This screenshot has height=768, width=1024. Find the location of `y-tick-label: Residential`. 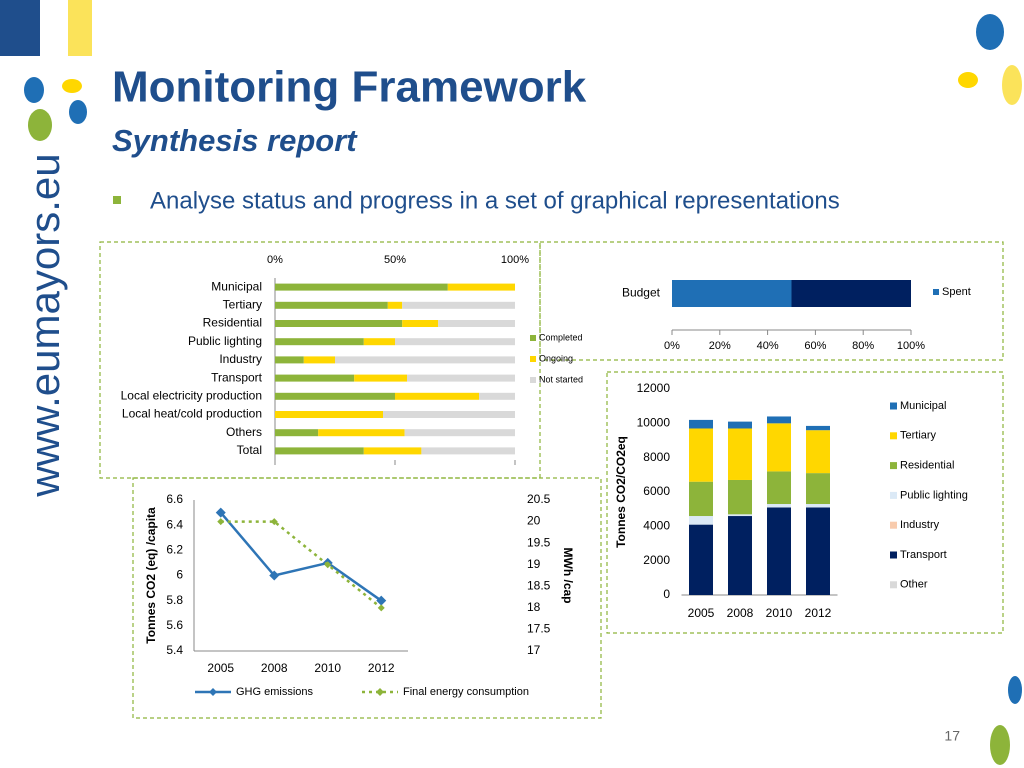

y-tick-label: Residential is located at coordinates (232, 323).